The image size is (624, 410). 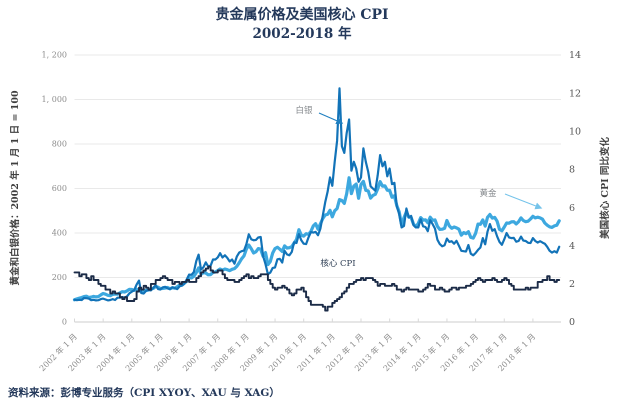 I want to click on series-line-cpi, so click(x=317, y=288).